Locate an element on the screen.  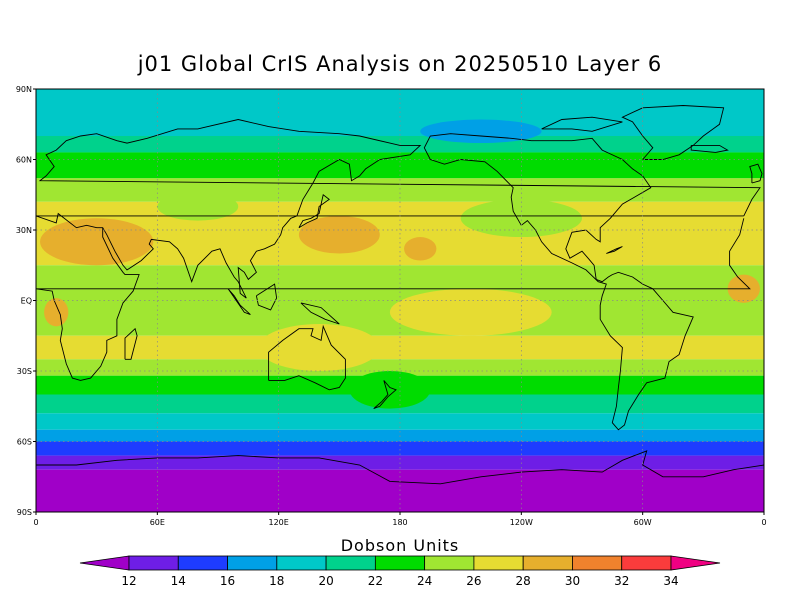
colorbar-tick-label: 18 is located at coordinates (276, 581).